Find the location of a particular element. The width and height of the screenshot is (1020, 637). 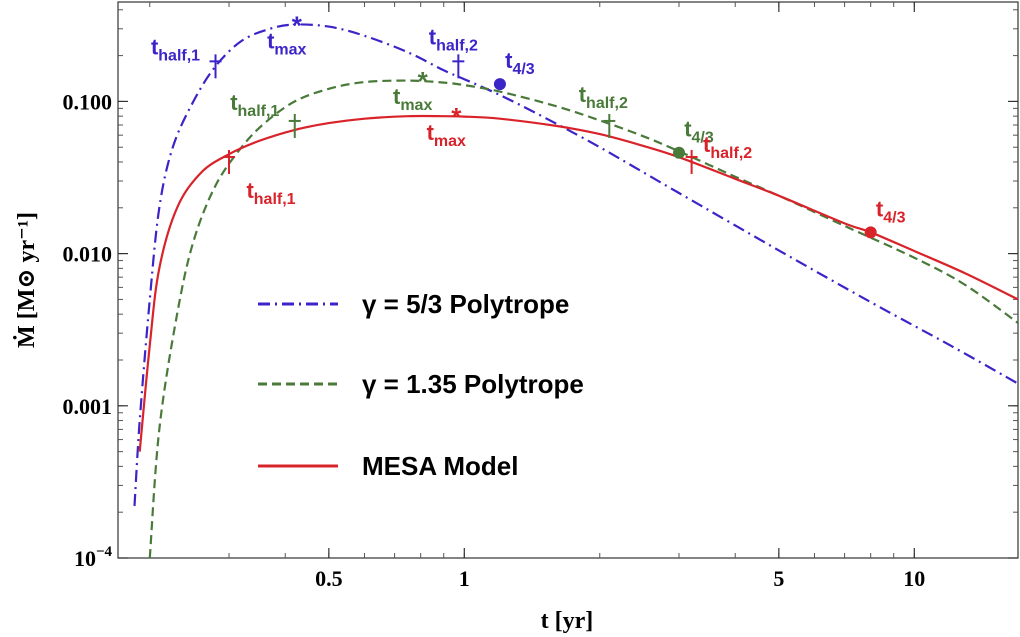

y-tick-label: 0.001 is located at coordinates (88, 406).